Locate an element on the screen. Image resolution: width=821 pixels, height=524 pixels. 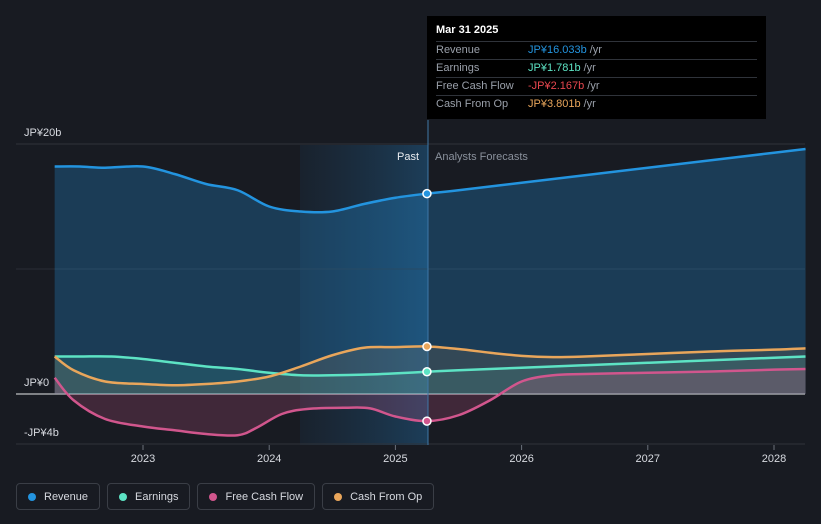
revenue-dot-icon is located at coordinates (32, 496).